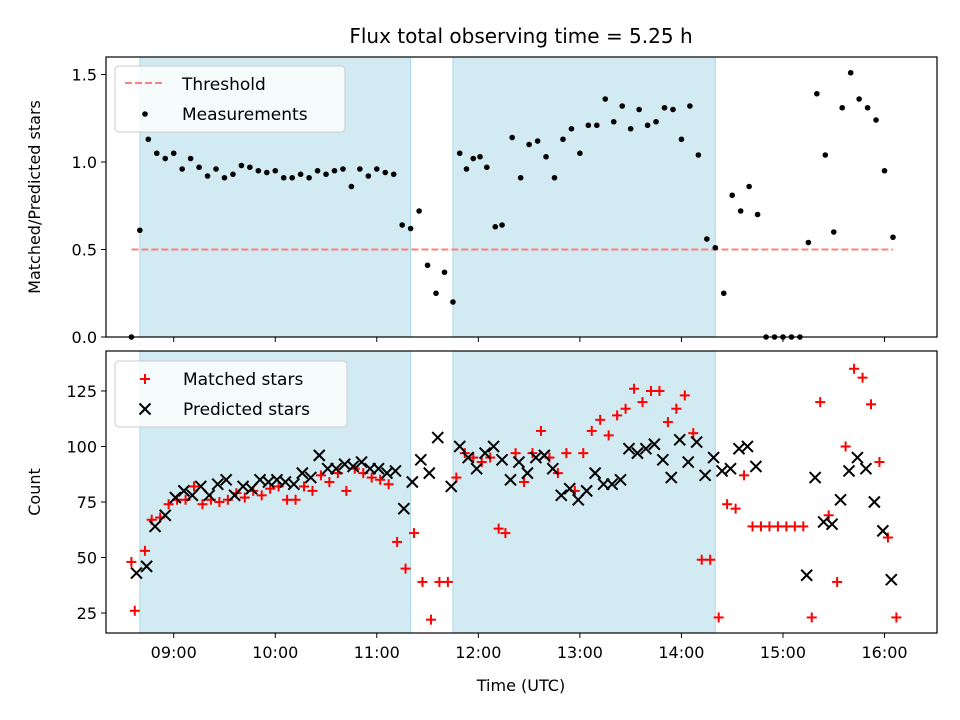 The height and width of the screenshot is (720, 960). I want to click on legend-matched-marker, so click(145, 379).